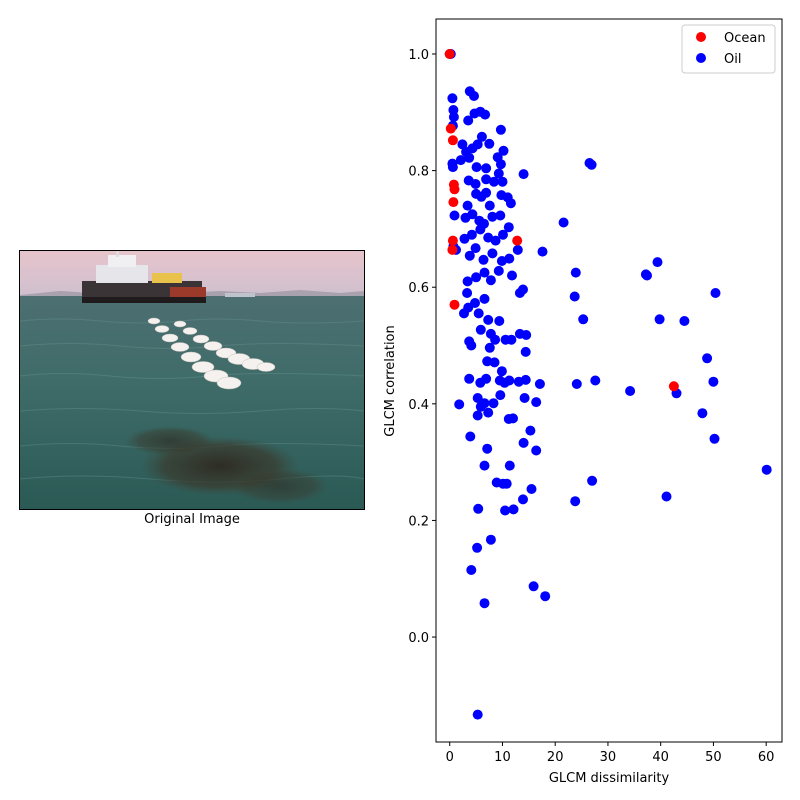 The width and height of the screenshot is (800, 800). I want to click on x-tick-label: 60, so click(766, 757).